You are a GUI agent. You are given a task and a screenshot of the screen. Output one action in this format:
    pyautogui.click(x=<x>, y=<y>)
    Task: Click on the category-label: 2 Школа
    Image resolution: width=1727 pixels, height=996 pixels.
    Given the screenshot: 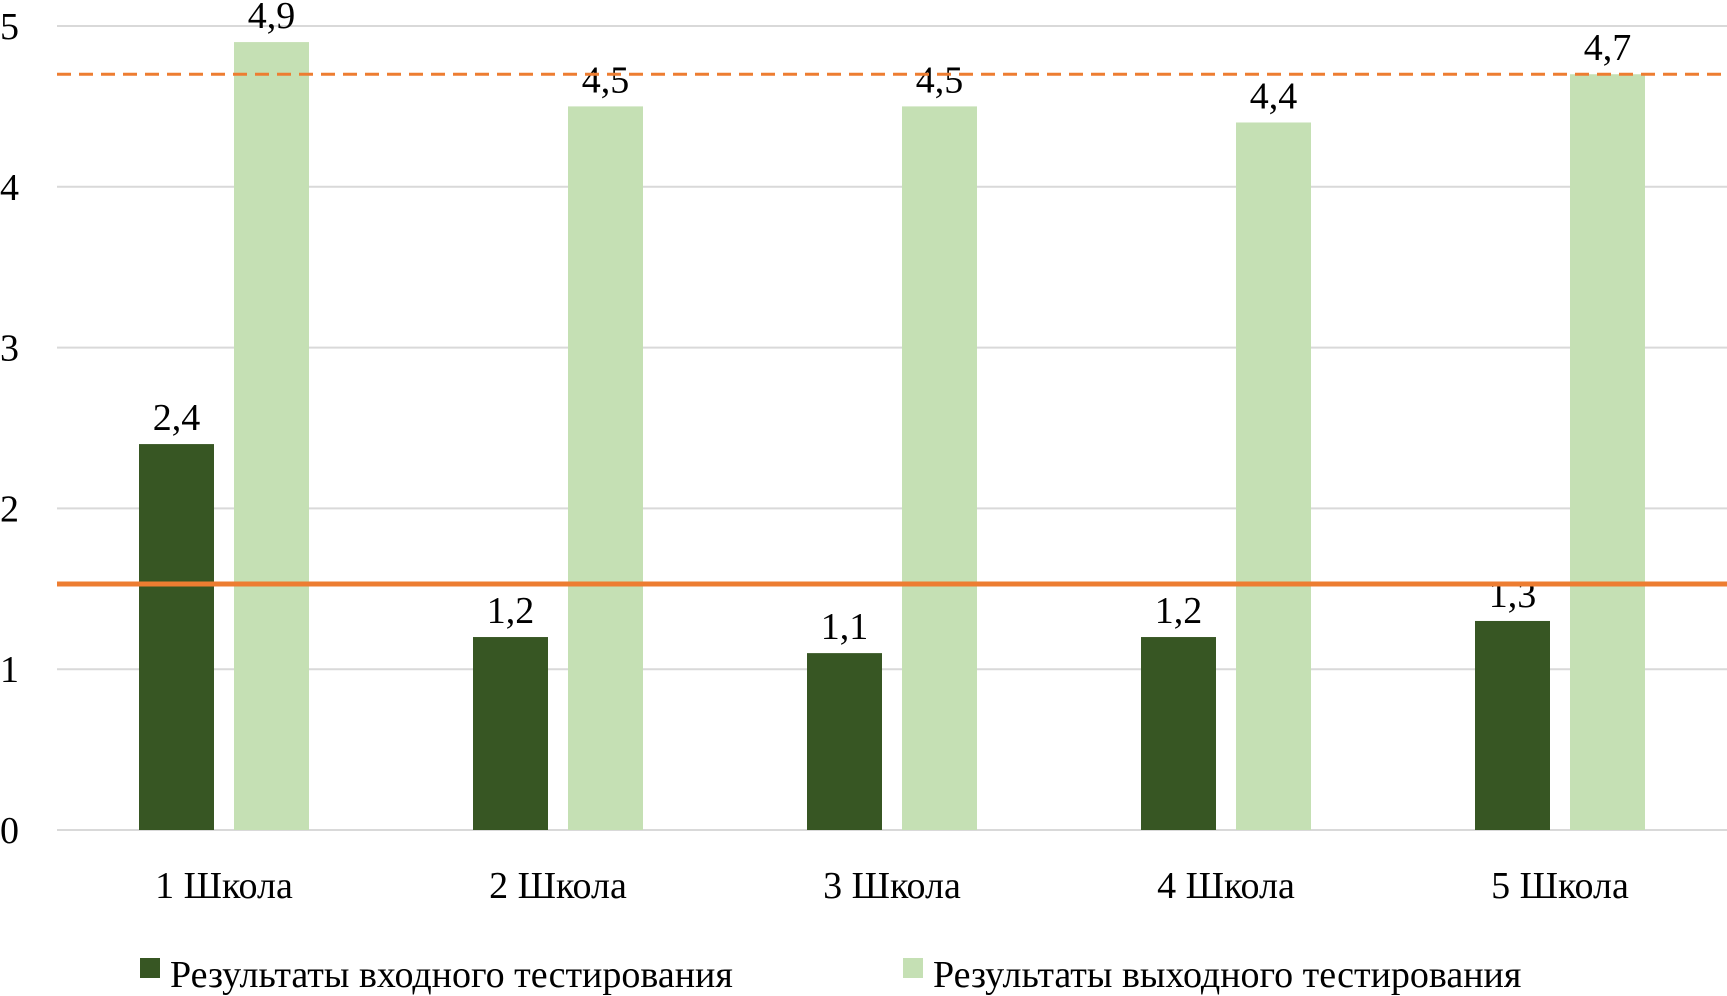 What is the action you would take?
    pyautogui.click(x=558, y=886)
    